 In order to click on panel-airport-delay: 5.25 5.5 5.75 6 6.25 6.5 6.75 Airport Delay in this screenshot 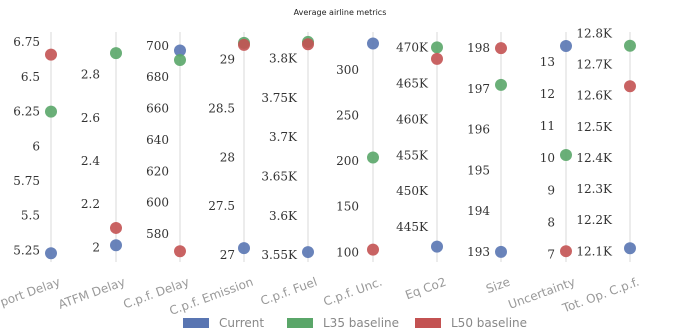, I will do `click(31, 173)`.